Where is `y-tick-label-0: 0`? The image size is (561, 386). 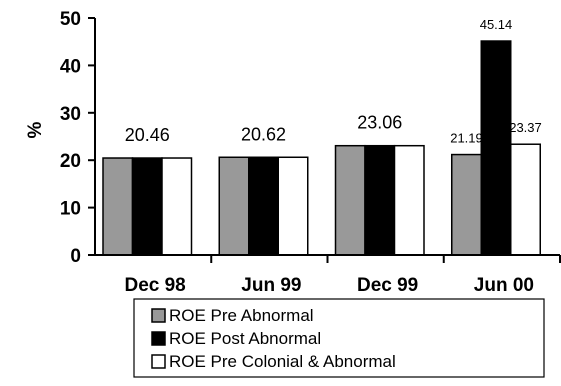 y-tick-label-0: 0 is located at coordinates (75, 256).